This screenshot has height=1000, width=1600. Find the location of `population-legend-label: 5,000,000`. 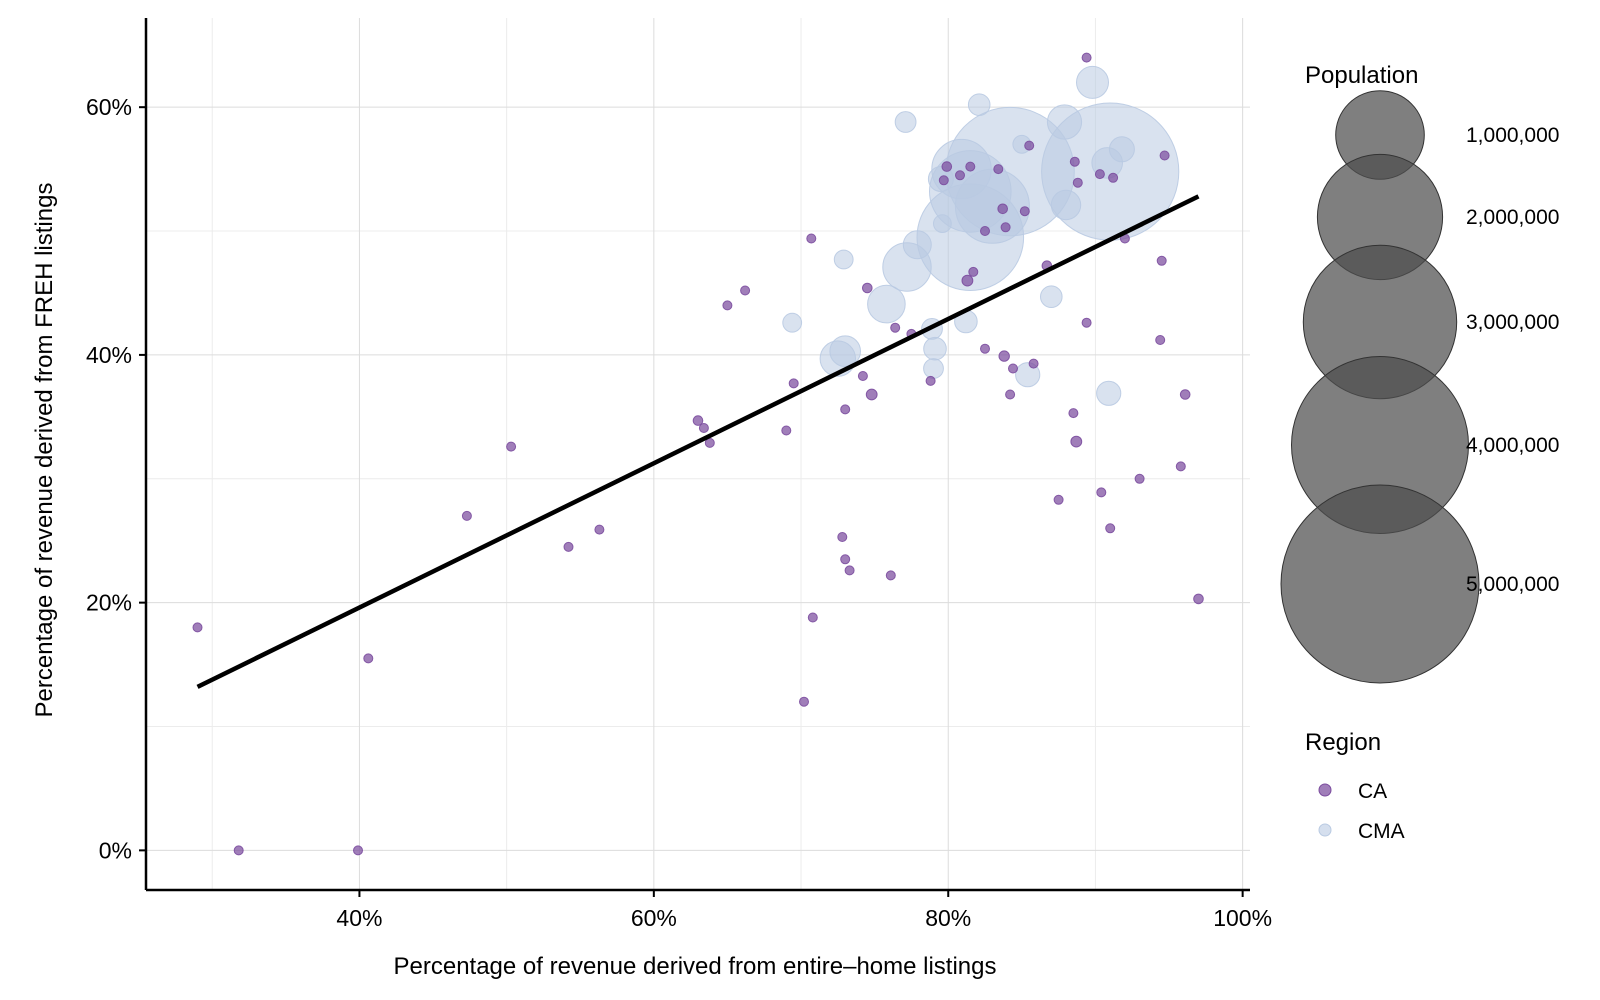

population-legend-label: 5,000,000 is located at coordinates (1512, 584).